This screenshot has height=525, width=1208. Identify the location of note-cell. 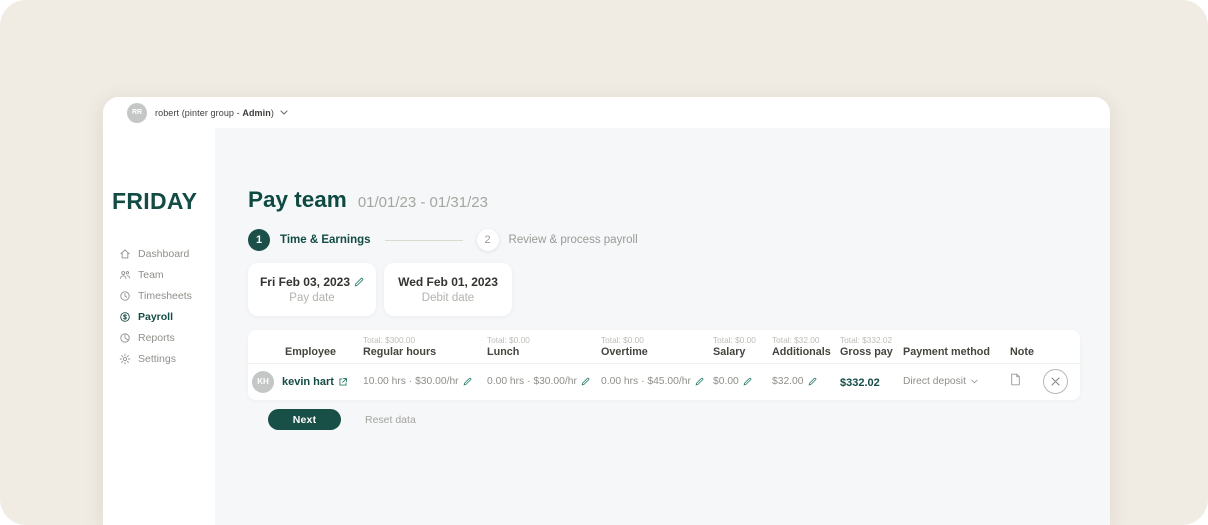
(1026, 382).